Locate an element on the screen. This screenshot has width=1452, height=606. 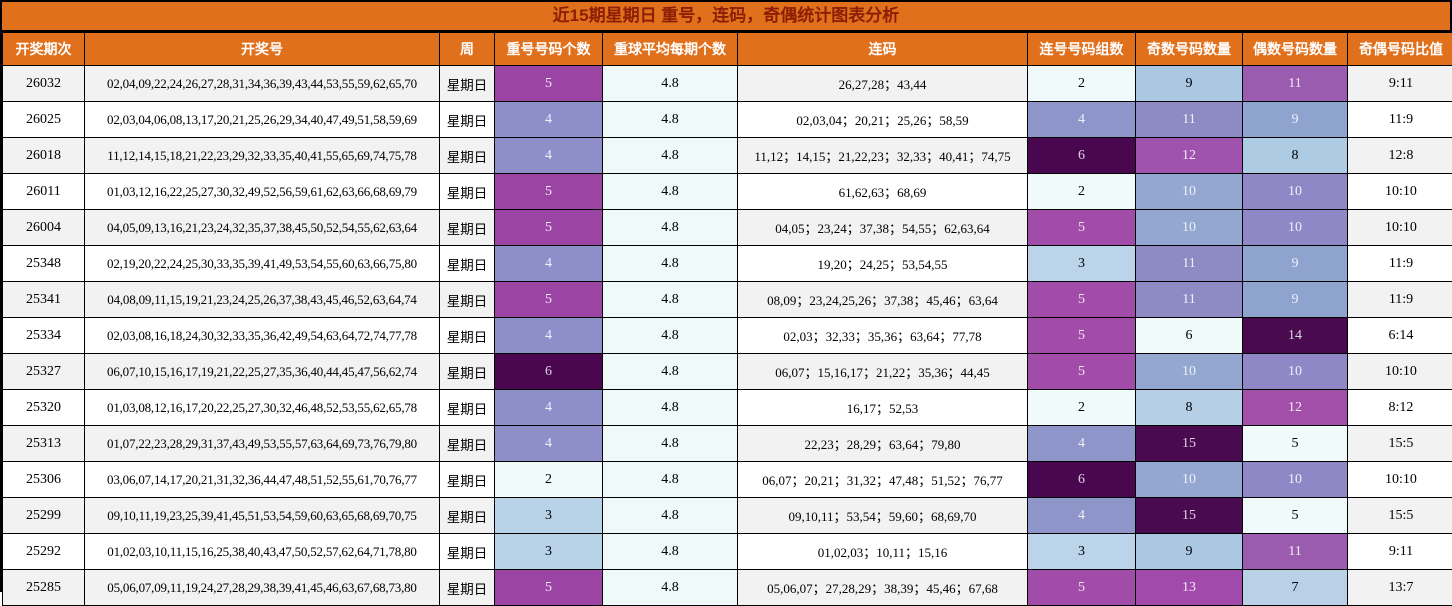
repeat-count-cell: 4 is located at coordinates (549, 444).